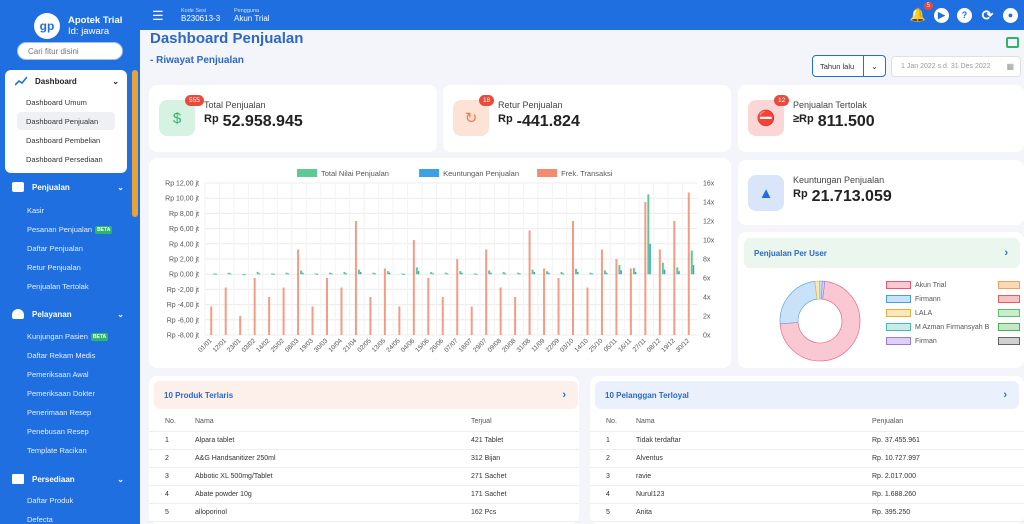 This screenshot has width=1024, height=524. Describe the element at coordinates (63, 140) in the screenshot. I see `sidebar-item-dashboard-pembelian: Dashboard Pembelian` at that location.